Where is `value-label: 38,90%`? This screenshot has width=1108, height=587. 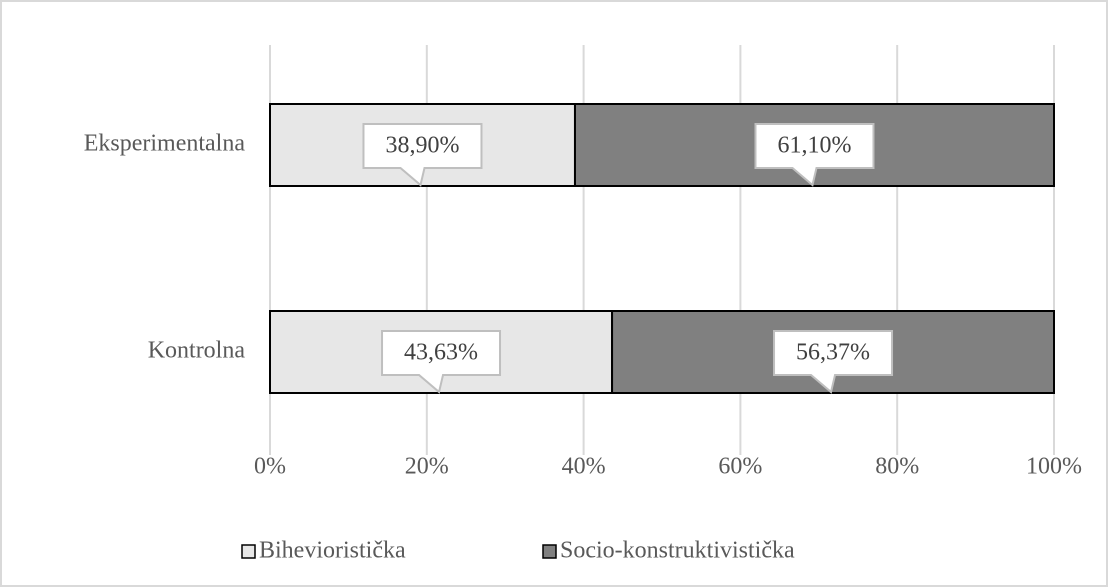
value-label: 38,90% is located at coordinates (422, 146).